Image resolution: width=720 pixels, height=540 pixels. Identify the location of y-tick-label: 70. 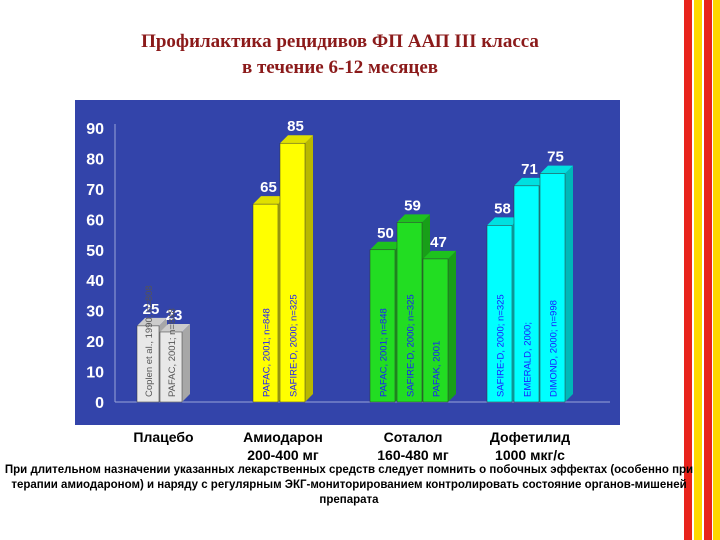
(95, 190).